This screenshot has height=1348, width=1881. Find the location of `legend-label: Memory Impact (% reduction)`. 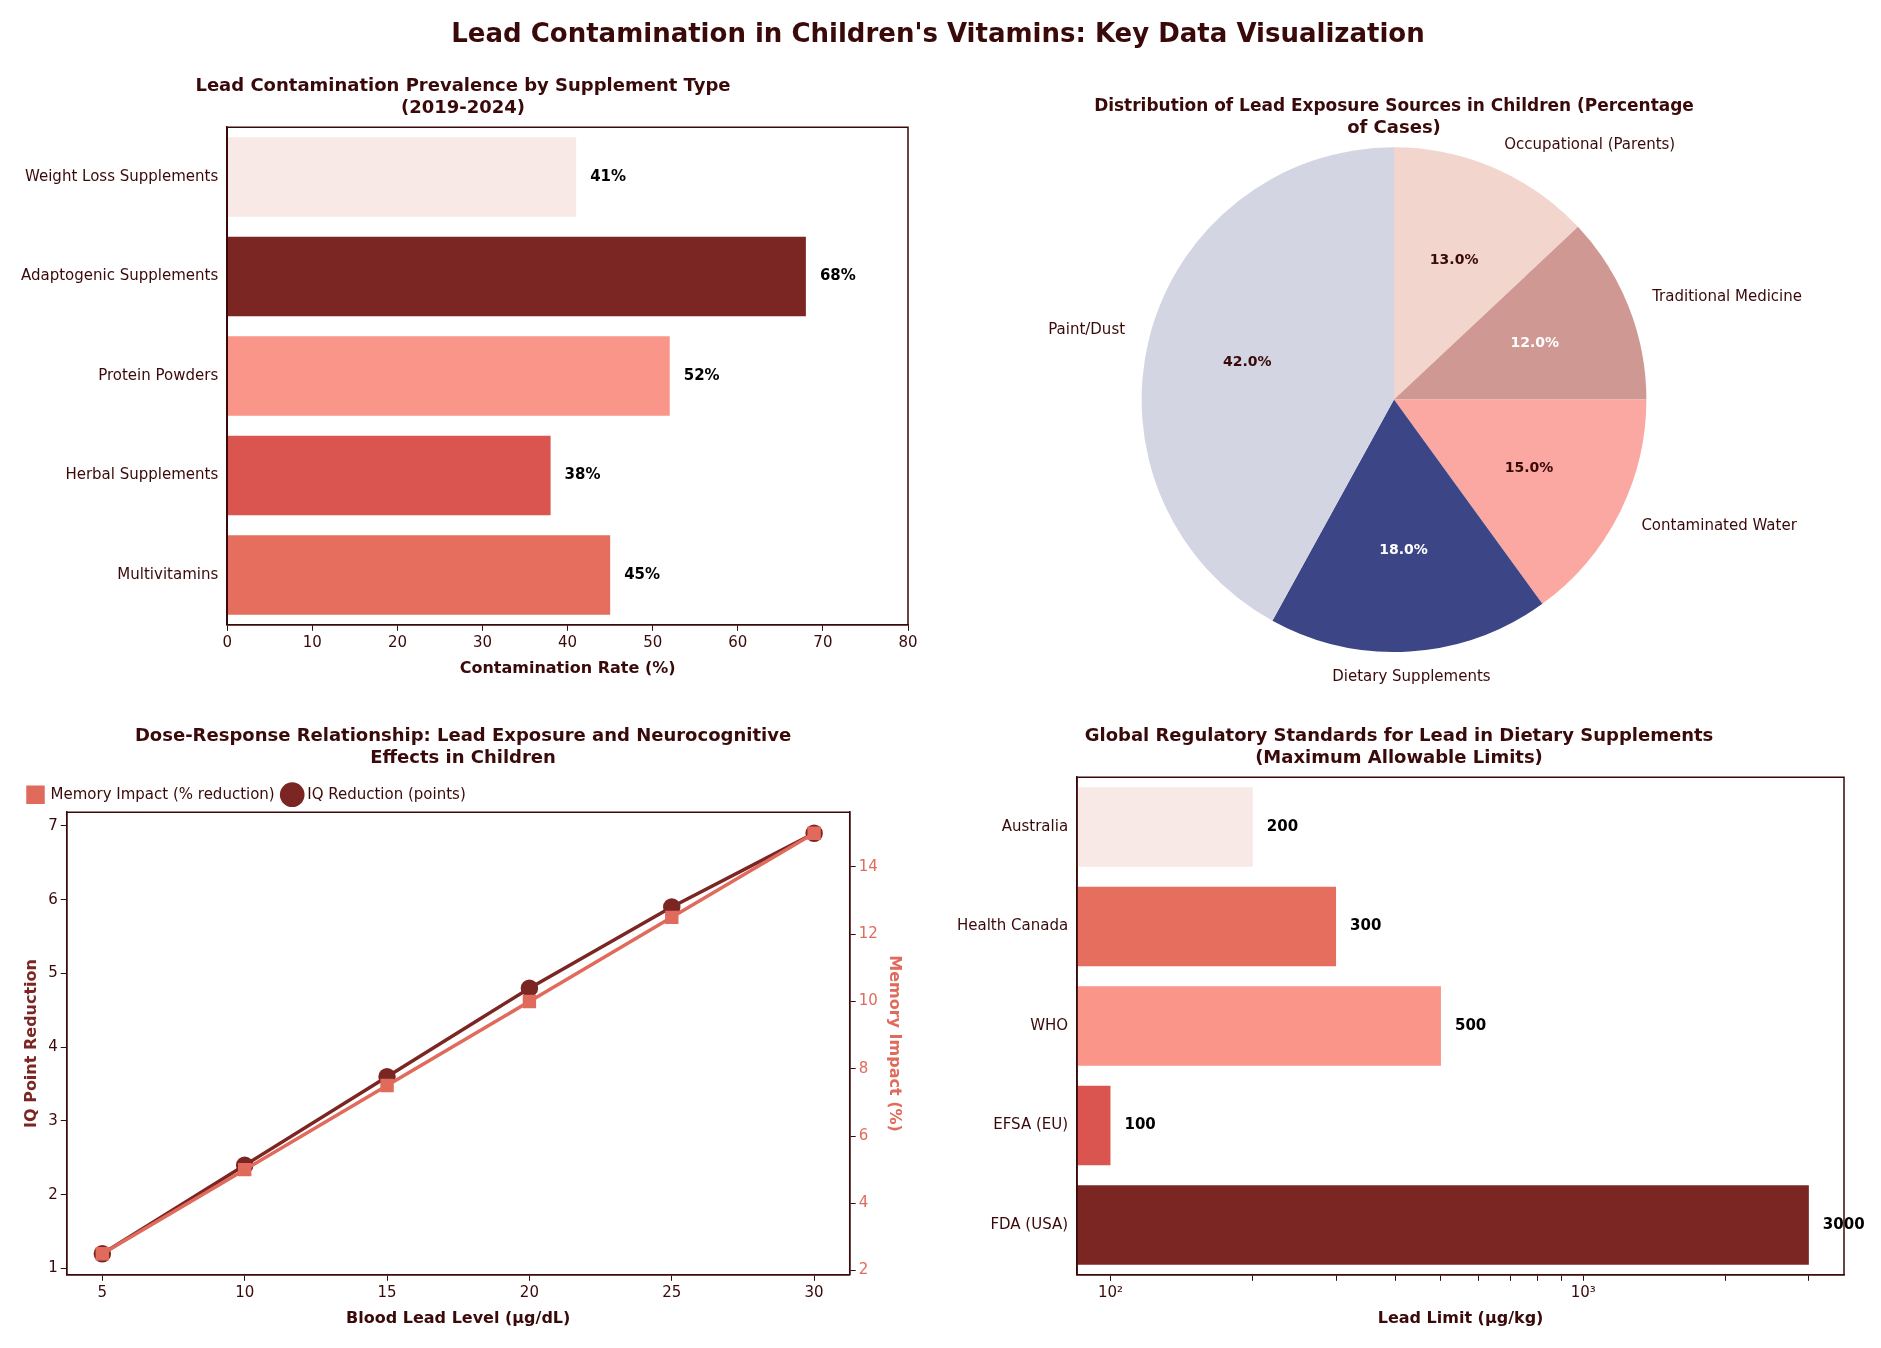

legend-label: Memory Impact (% reduction) is located at coordinates (162, 793).